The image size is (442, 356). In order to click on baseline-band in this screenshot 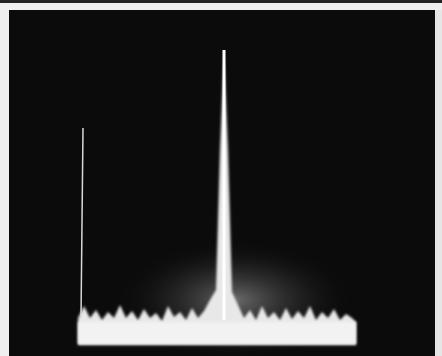, I will do `click(217, 333)`.